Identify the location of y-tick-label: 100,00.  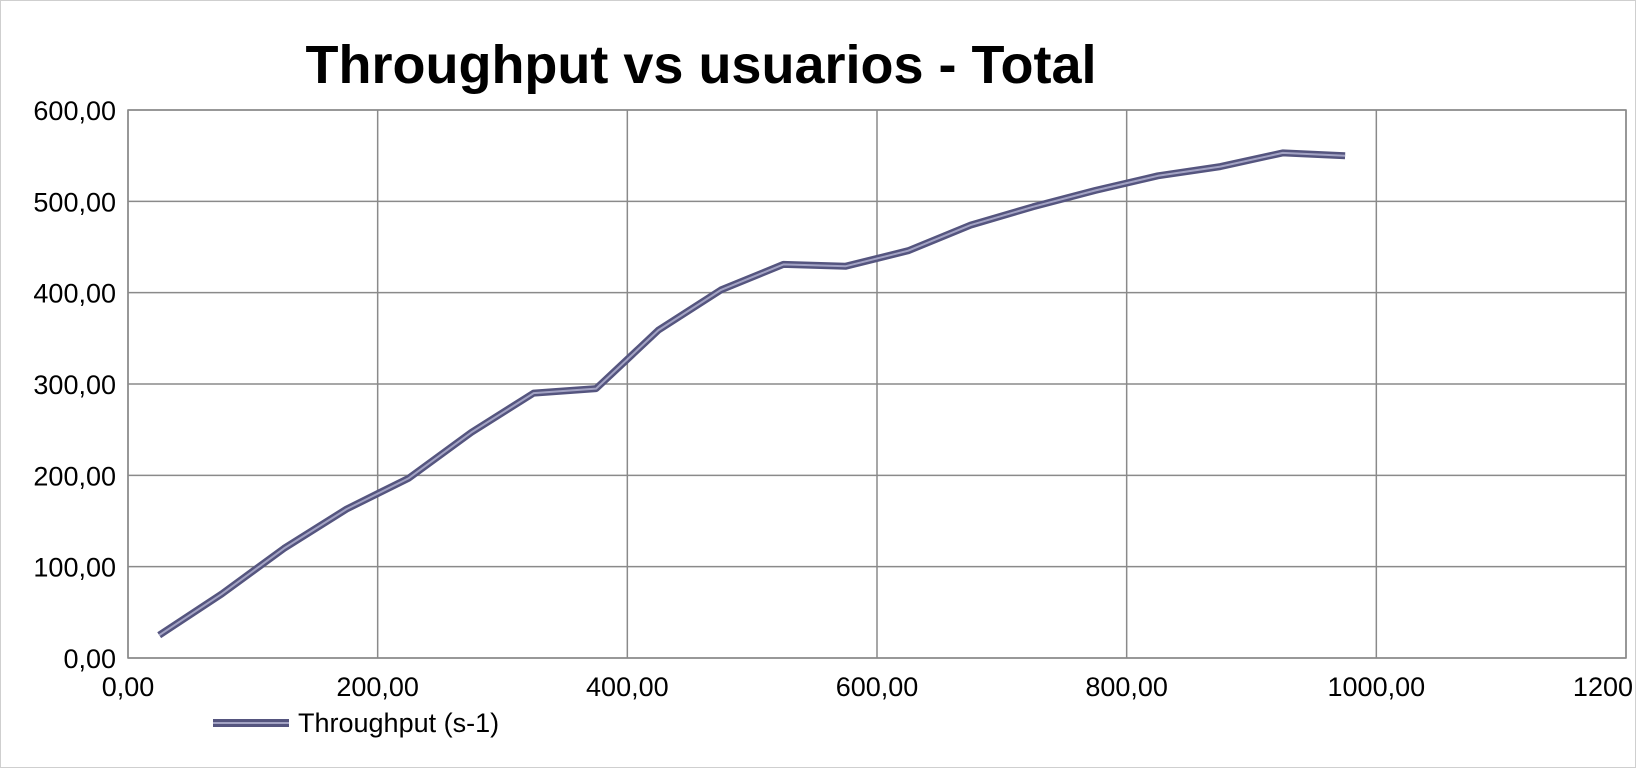
(74, 568).